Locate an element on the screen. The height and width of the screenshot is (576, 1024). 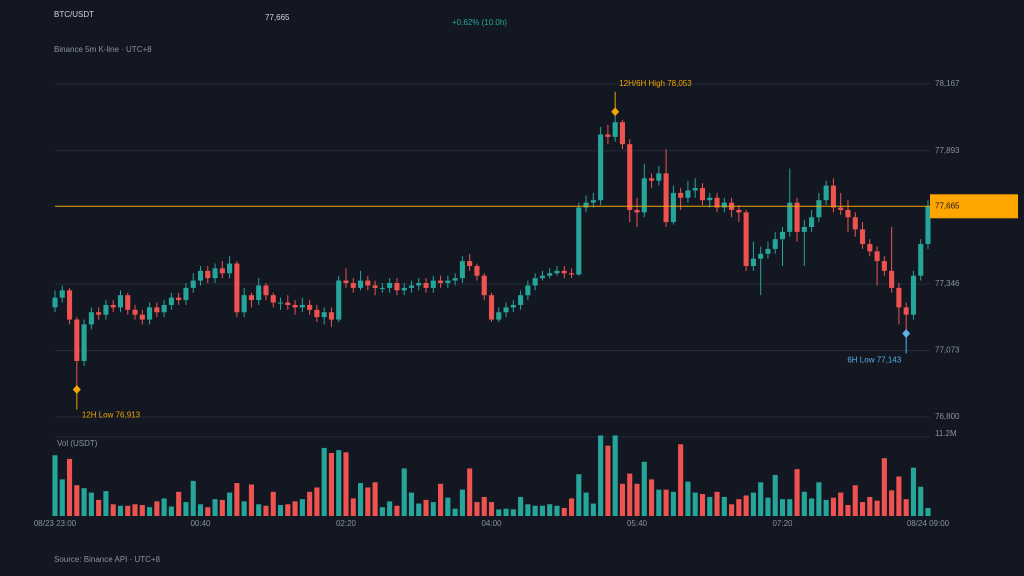
y-tick-label: 76,800 is located at coordinates (947, 416).